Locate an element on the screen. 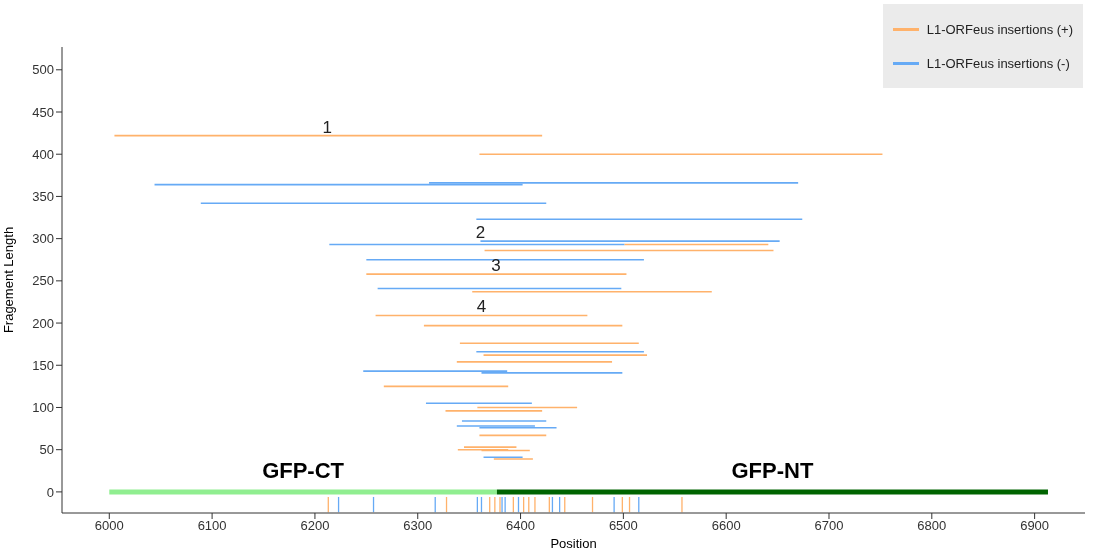  x-tick-label: 6200 is located at coordinates (315, 526).